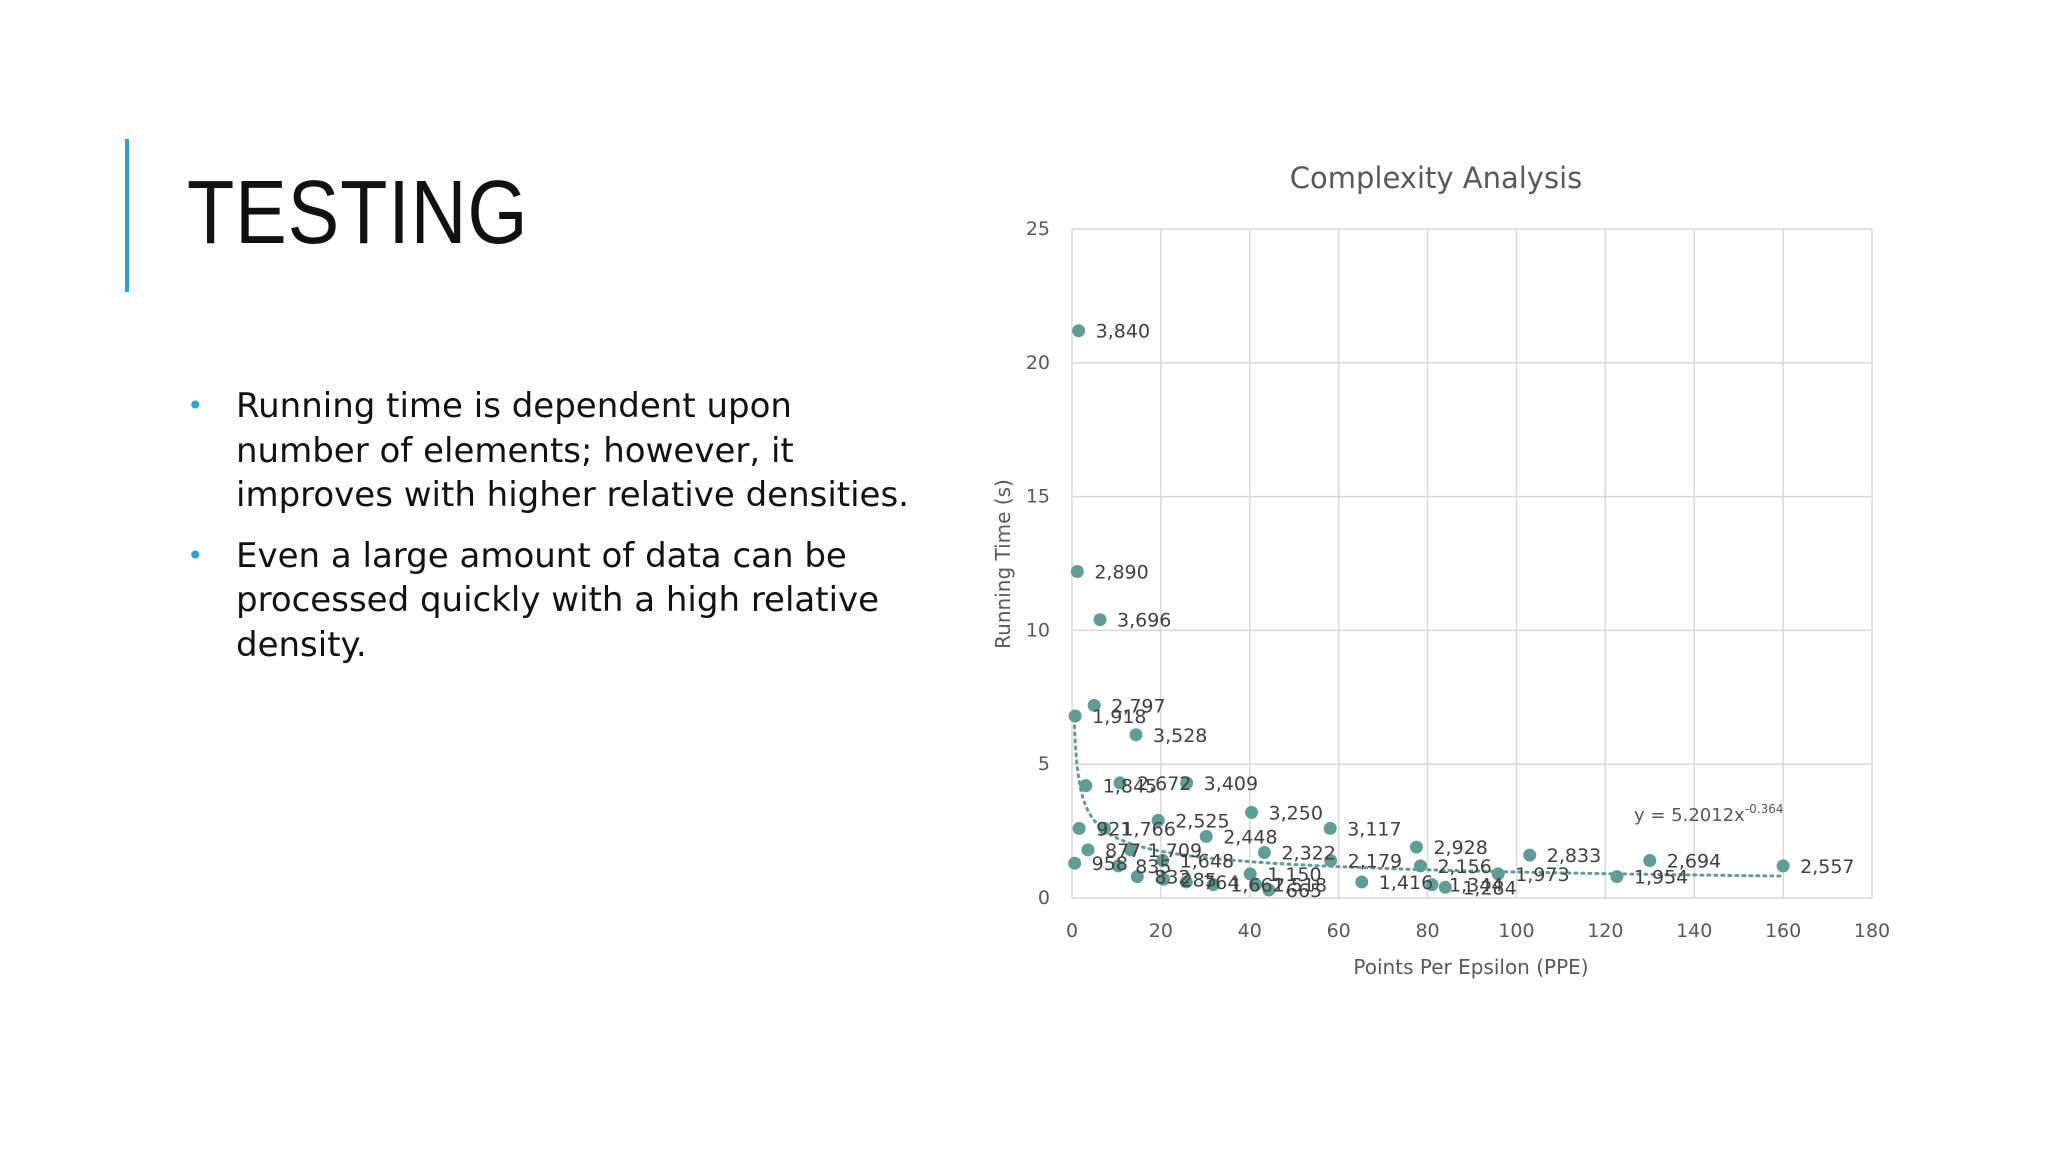 The height and width of the screenshot is (1152, 2048). I want to click on data-label: 835, so click(1153, 867).